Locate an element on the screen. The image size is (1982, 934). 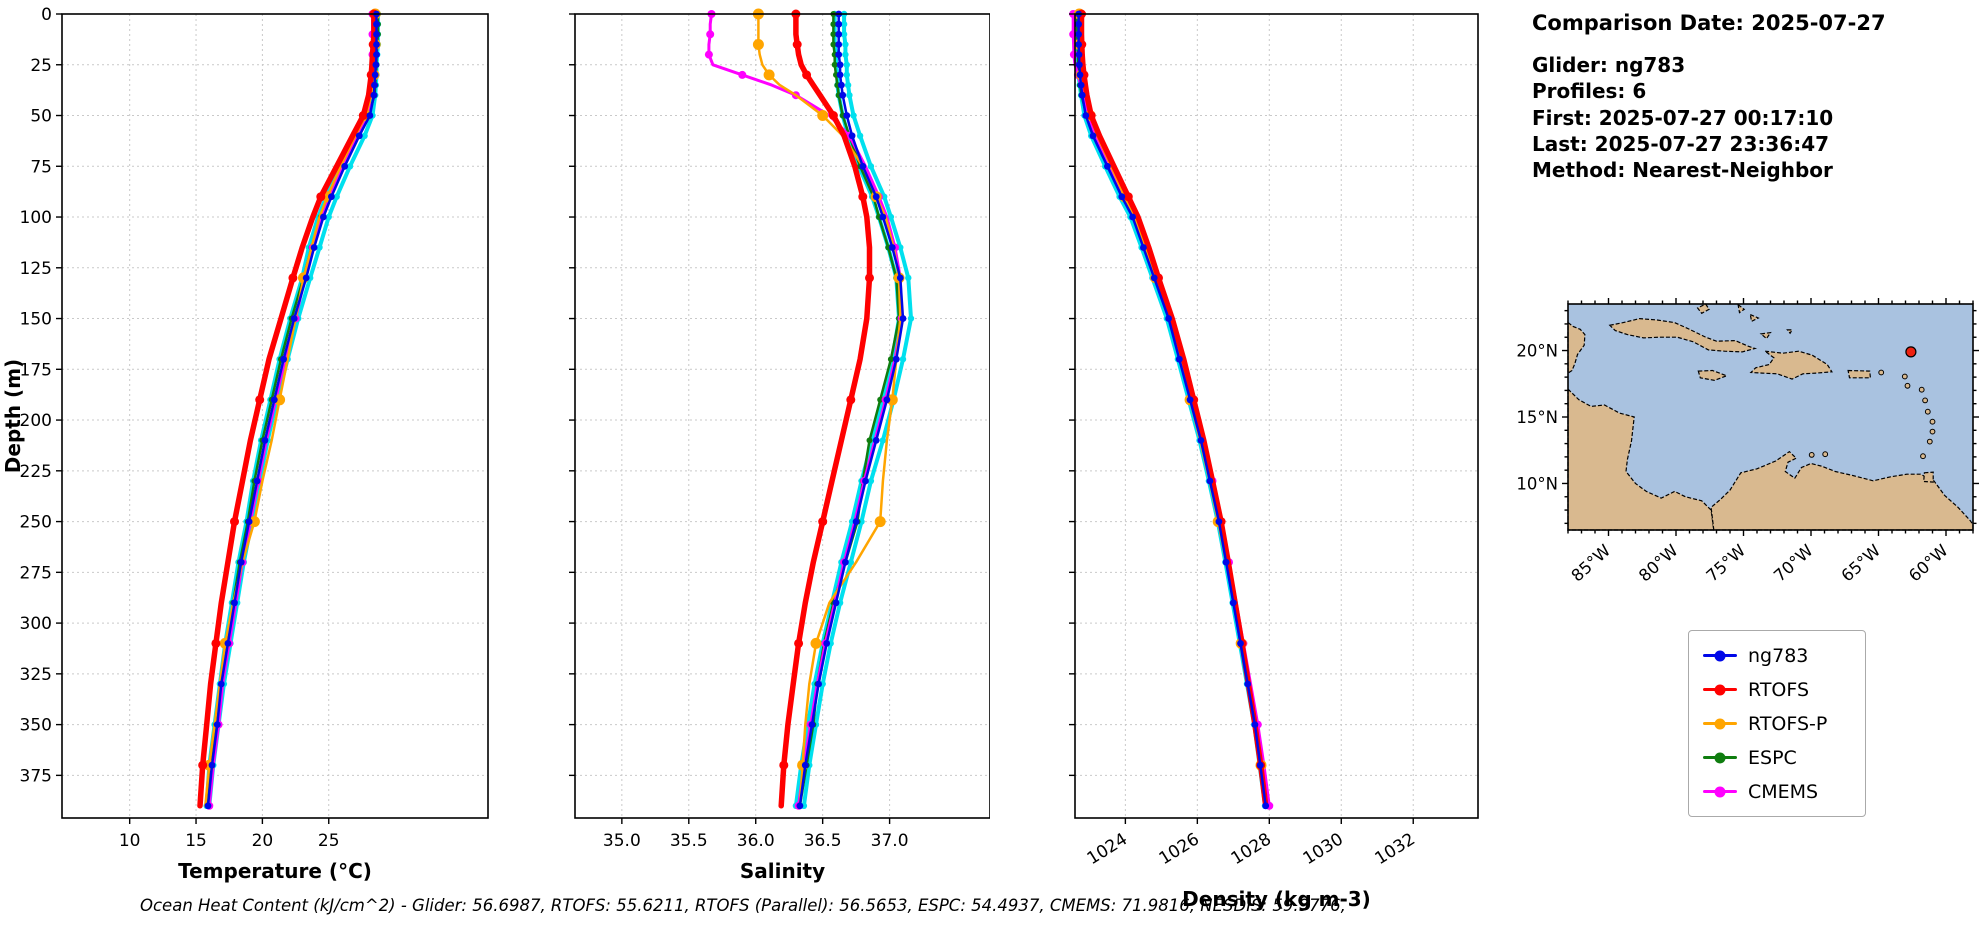
y-tick-label: 175 is located at coordinates (36, 370).